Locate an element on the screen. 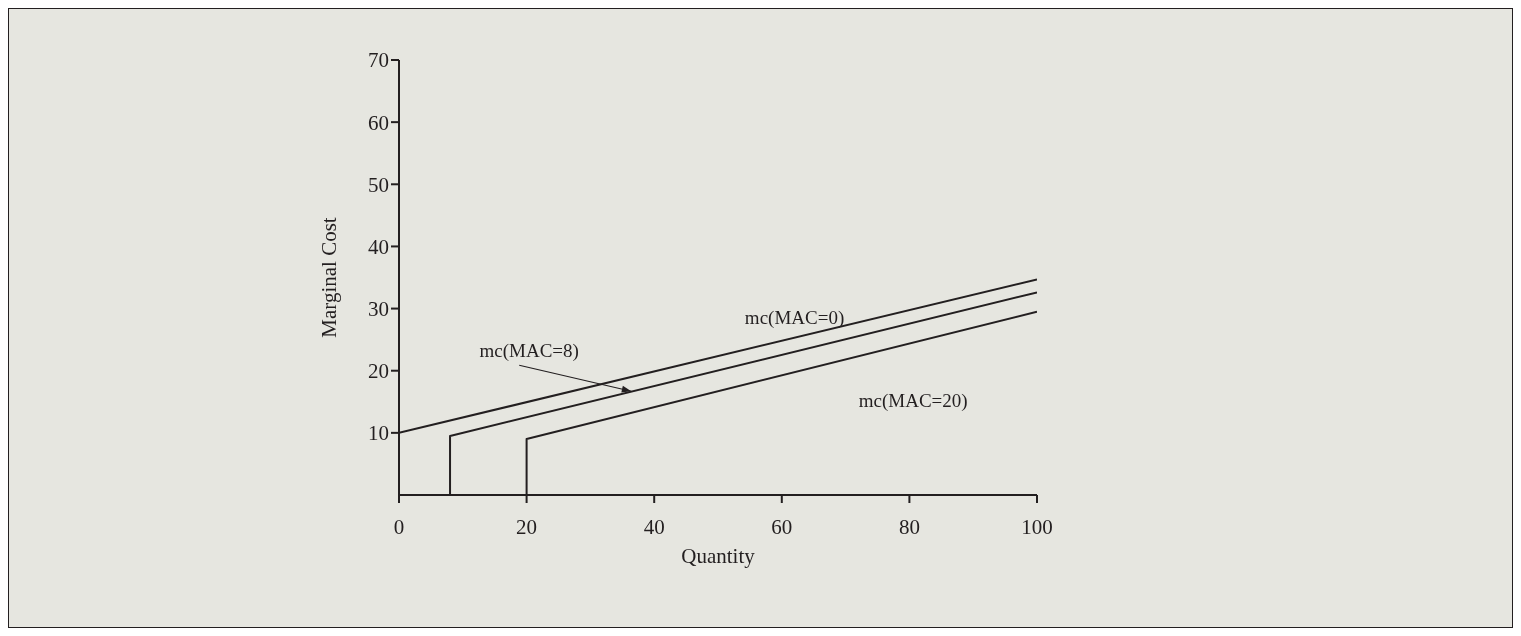 This screenshot has height=636, width=1521. x-tick-label: 60 is located at coordinates (782, 526).